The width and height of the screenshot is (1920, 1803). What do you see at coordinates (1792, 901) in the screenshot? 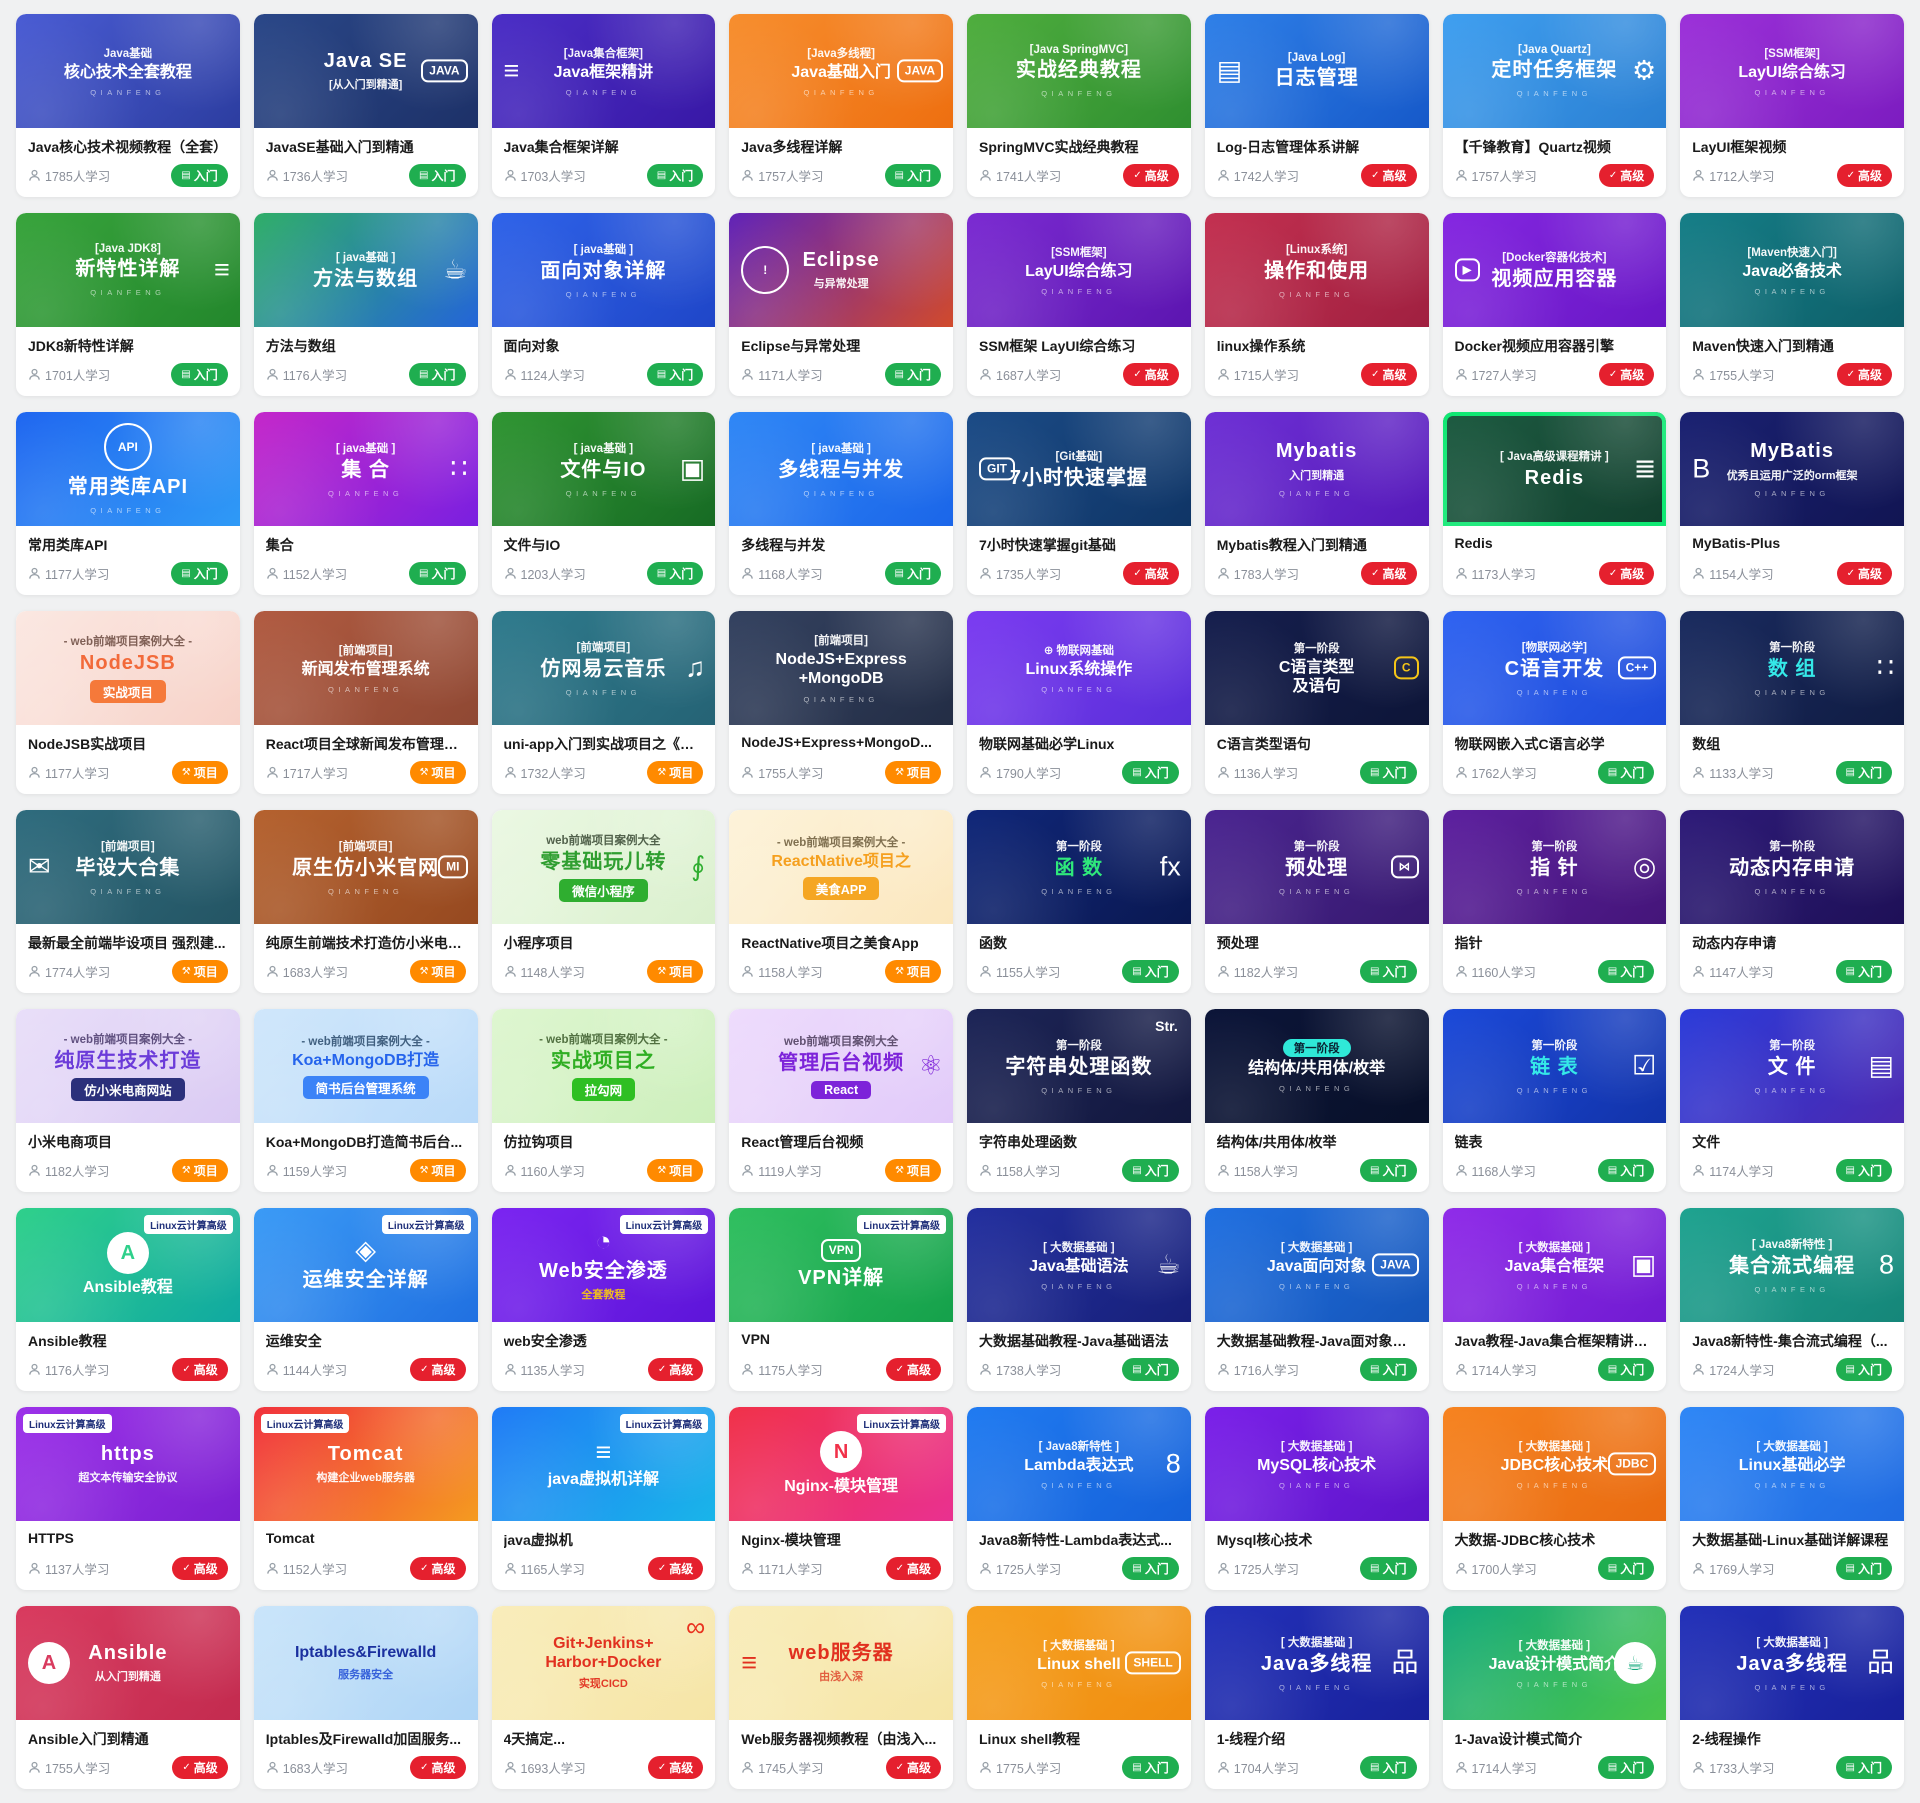
I see `course-card: 第一阶段 动态内存申请 QIANFENG 动态内存申请 1147人学习 ▤` at bounding box center [1792, 901].